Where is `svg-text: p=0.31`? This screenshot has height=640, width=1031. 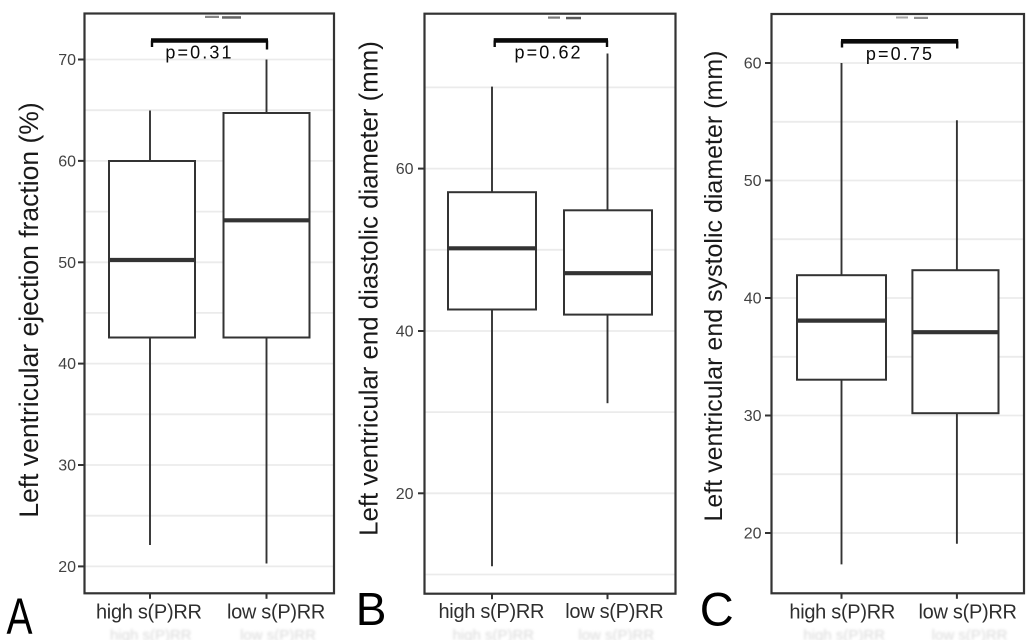 svg-text: p=0.31 is located at coordinates (199, 52).